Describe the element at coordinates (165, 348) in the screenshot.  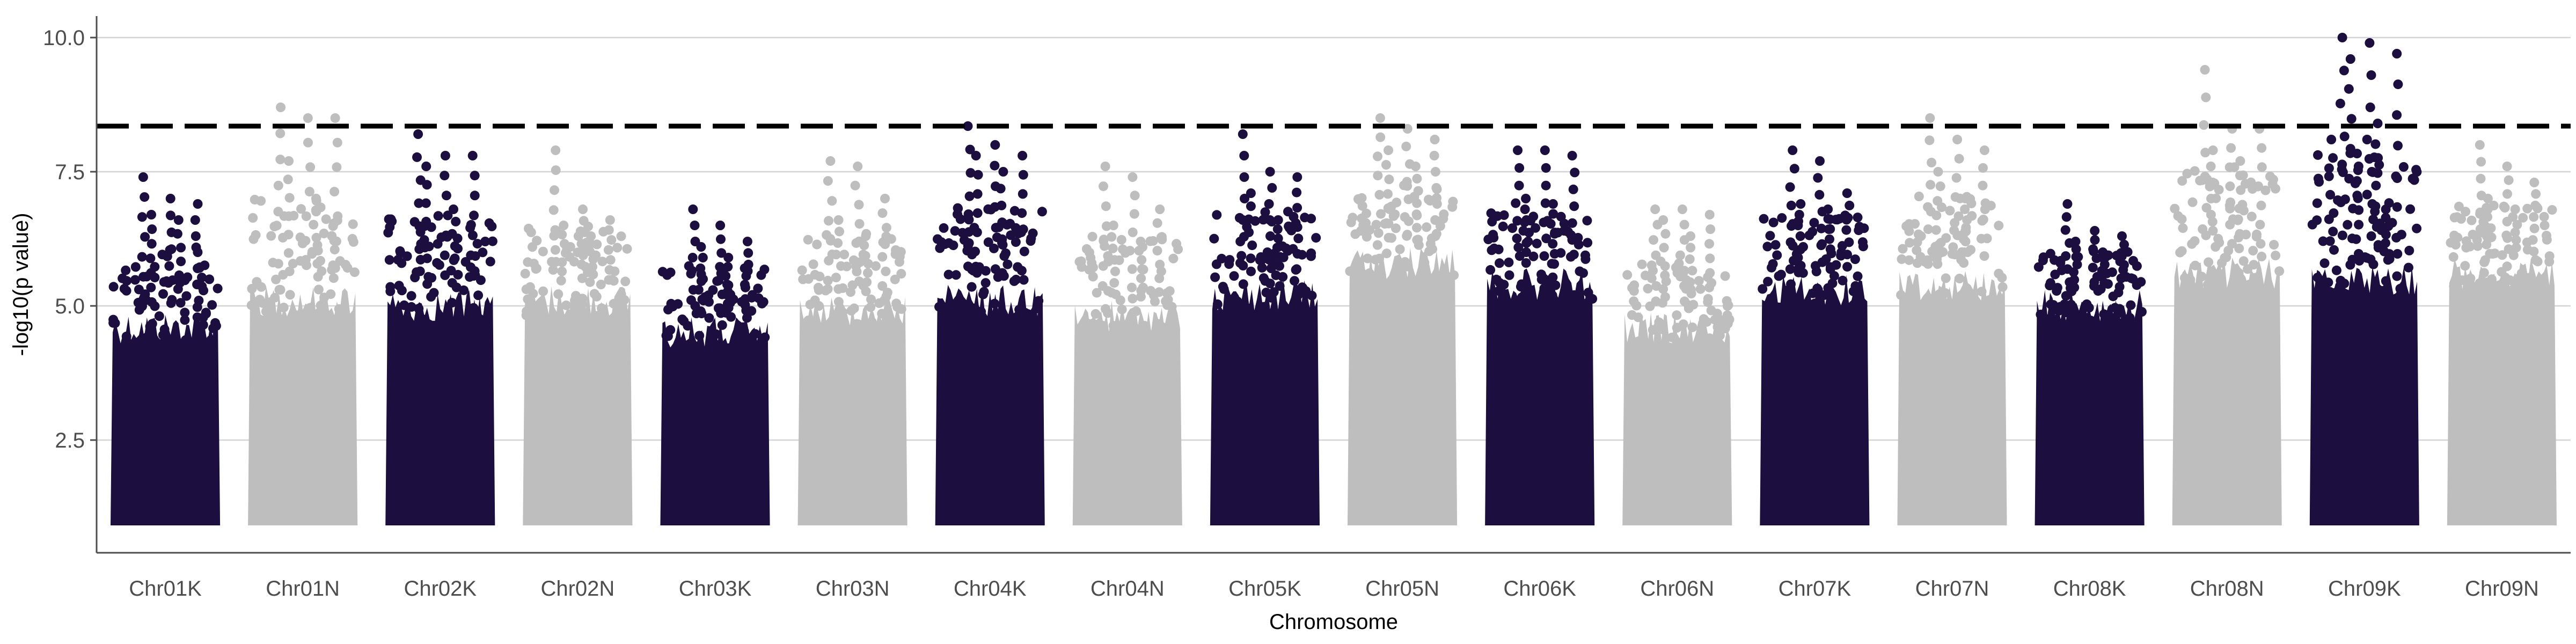
I see `chromosome-Chr01K` at that location.